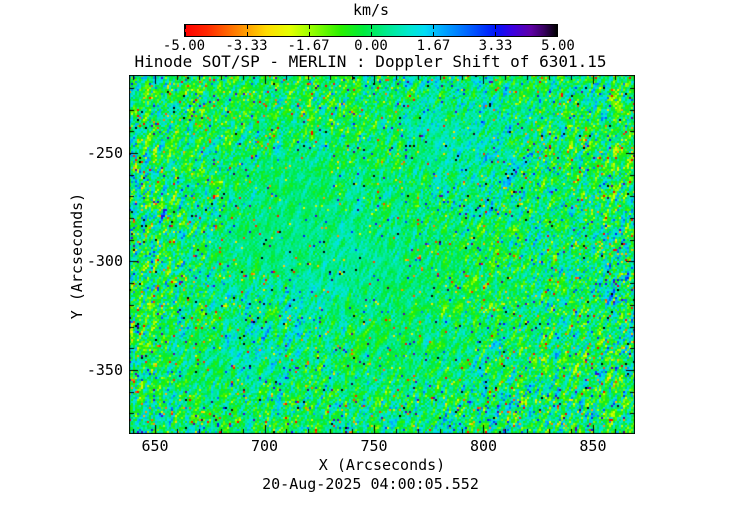  What do you see at coordinates (593, 446) in the screenshot?
I see `x-tick-label: 850` at bounding box center [593, 446].